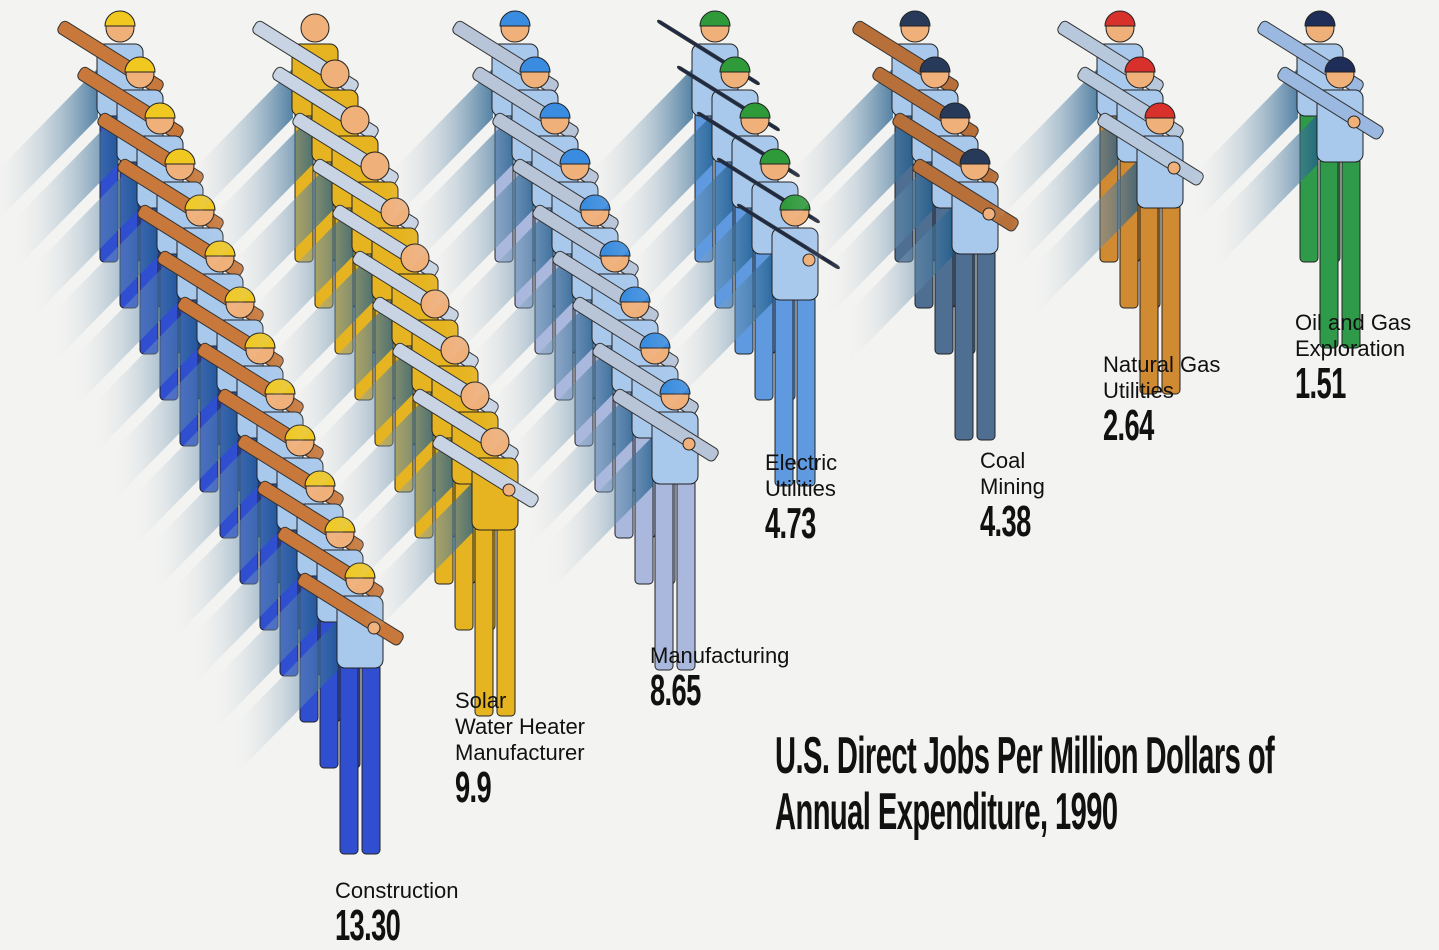 The width and height of the screenshot is (1439, 950). I want to click on value-label: 1.51, so click(1320, 383).